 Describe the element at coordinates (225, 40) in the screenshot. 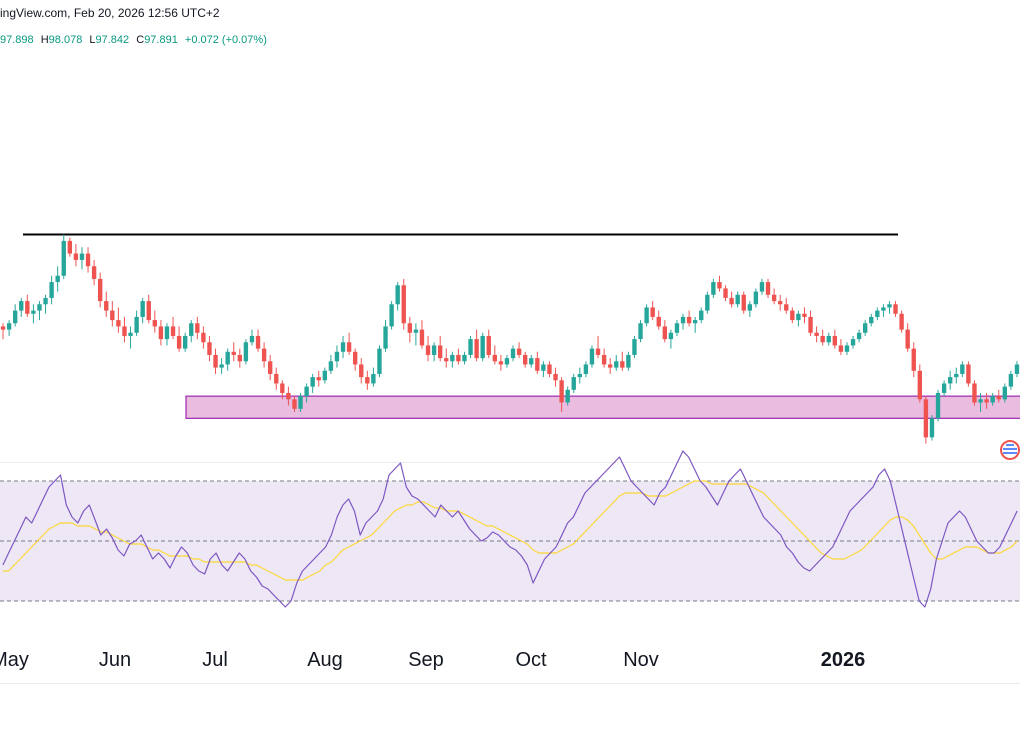

I see `change-value: +0.072 (+0.07%)` at that location.